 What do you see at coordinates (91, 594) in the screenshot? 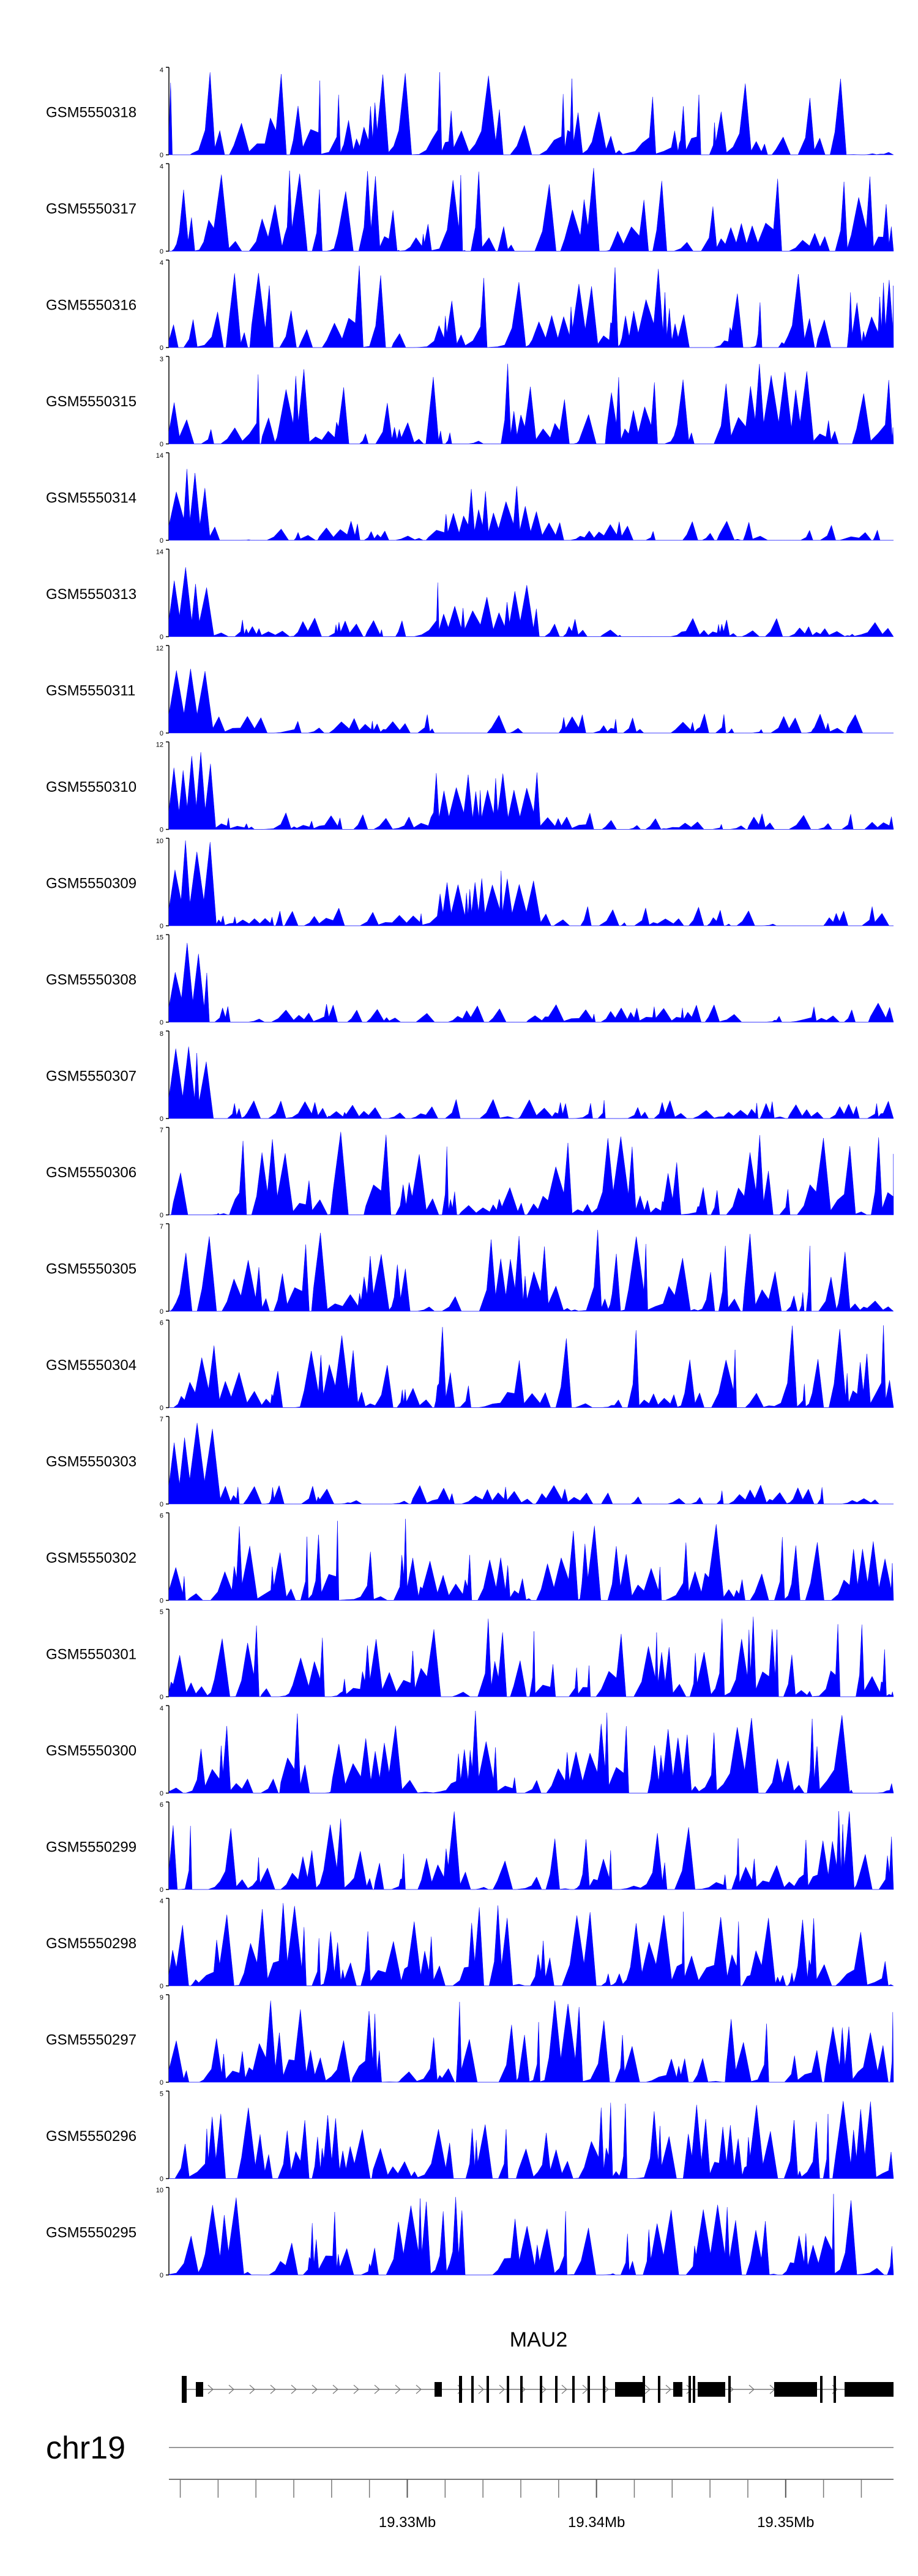
I see `track-label: GSM5550313` at bounding box center [91, 594].